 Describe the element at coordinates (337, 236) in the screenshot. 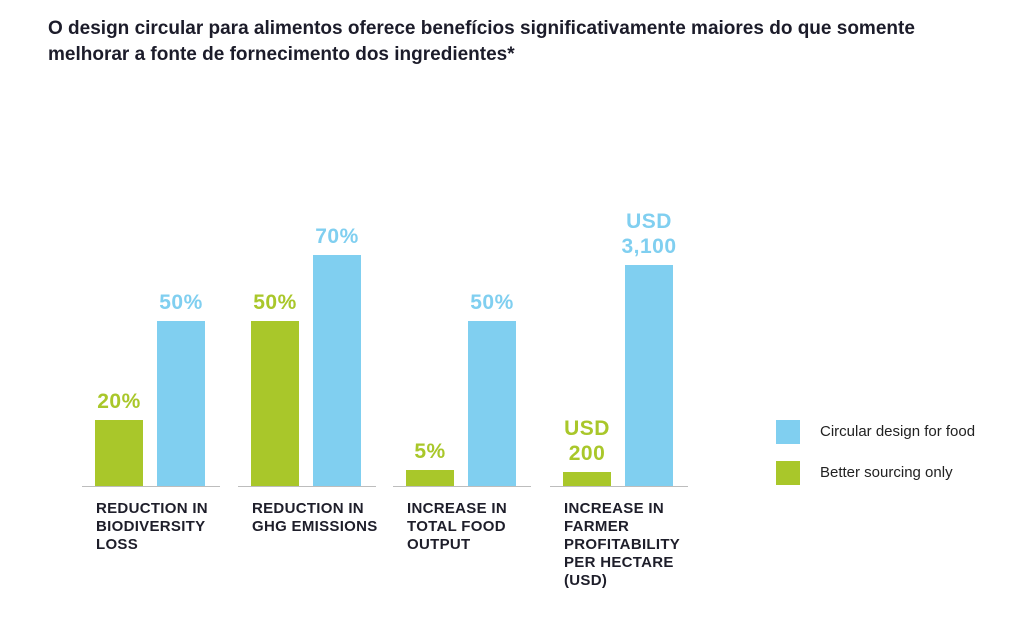

I see `value-label: 70%` at that location.